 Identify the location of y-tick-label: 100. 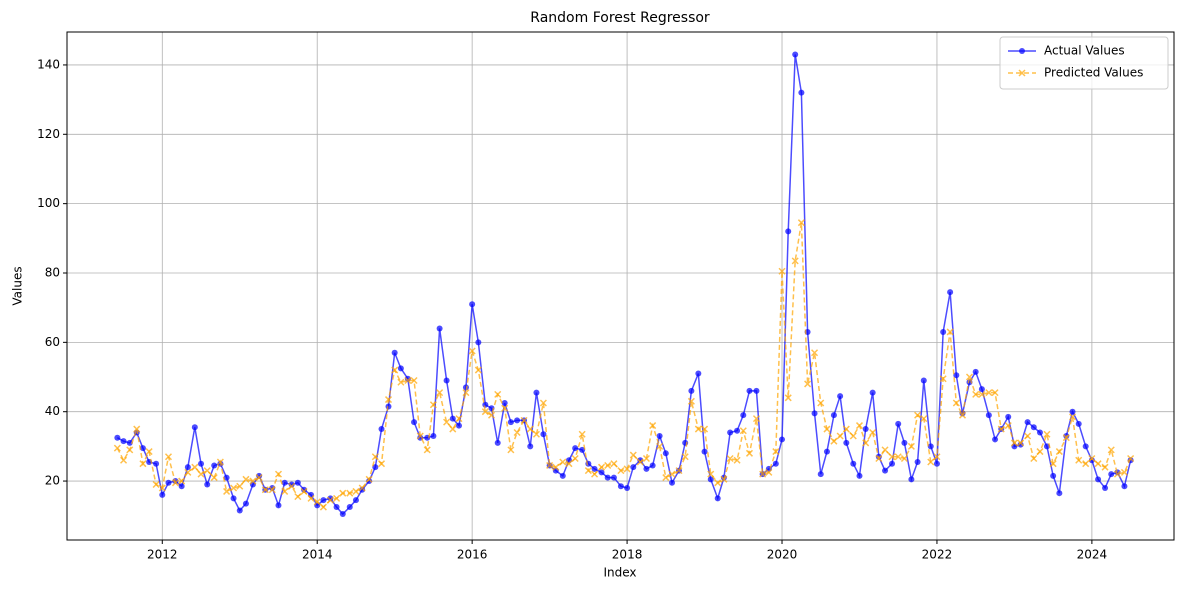
(48, 203).